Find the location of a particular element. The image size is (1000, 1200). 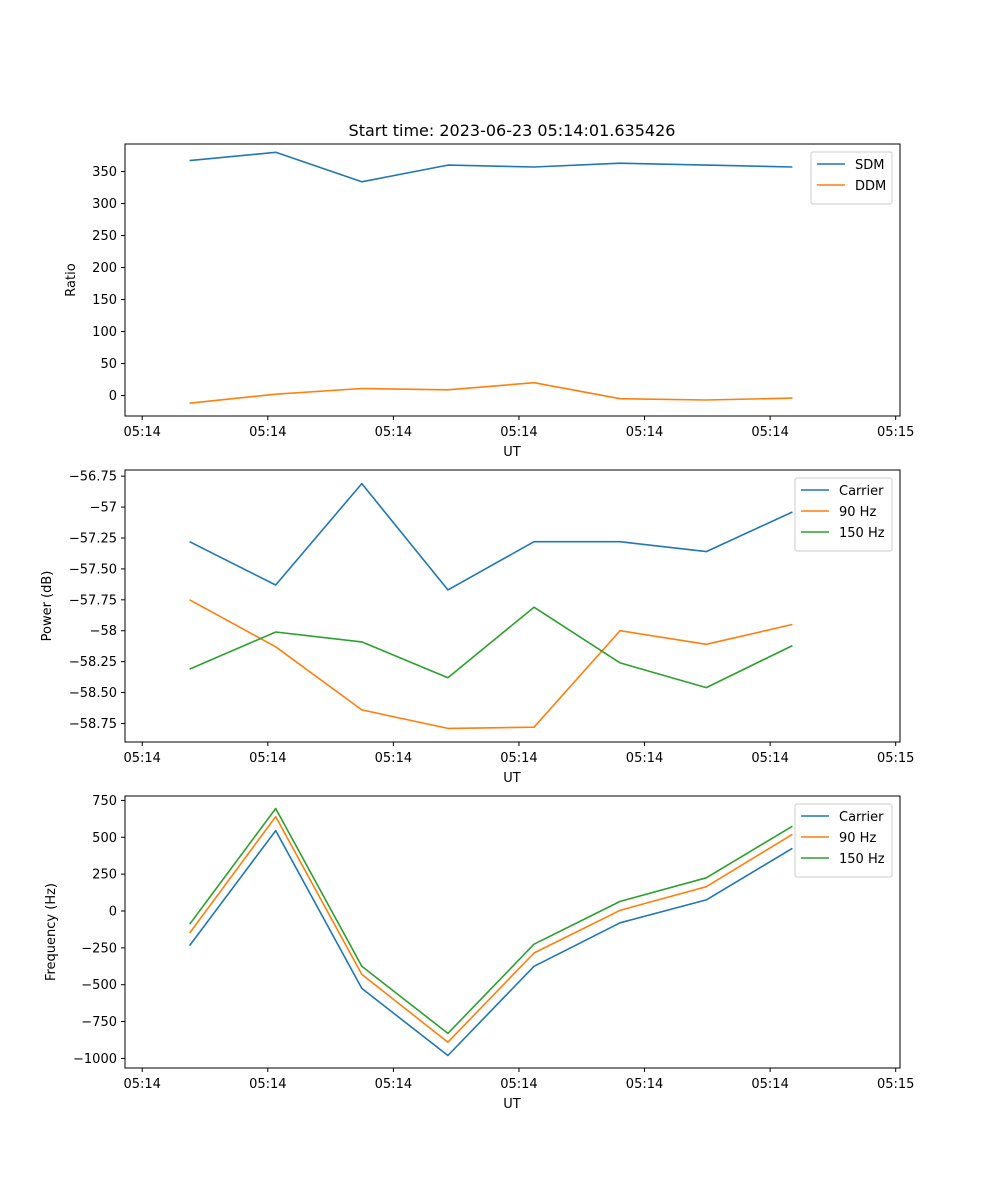

y-tick-label: 200 is located at coordinates (104, 268).